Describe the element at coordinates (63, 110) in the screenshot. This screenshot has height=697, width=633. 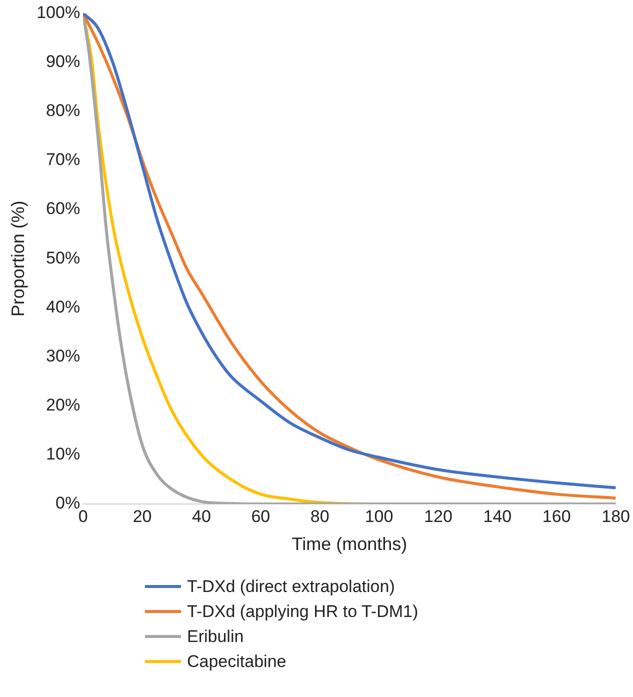
I see `y-tick-label: 80%` at that location.